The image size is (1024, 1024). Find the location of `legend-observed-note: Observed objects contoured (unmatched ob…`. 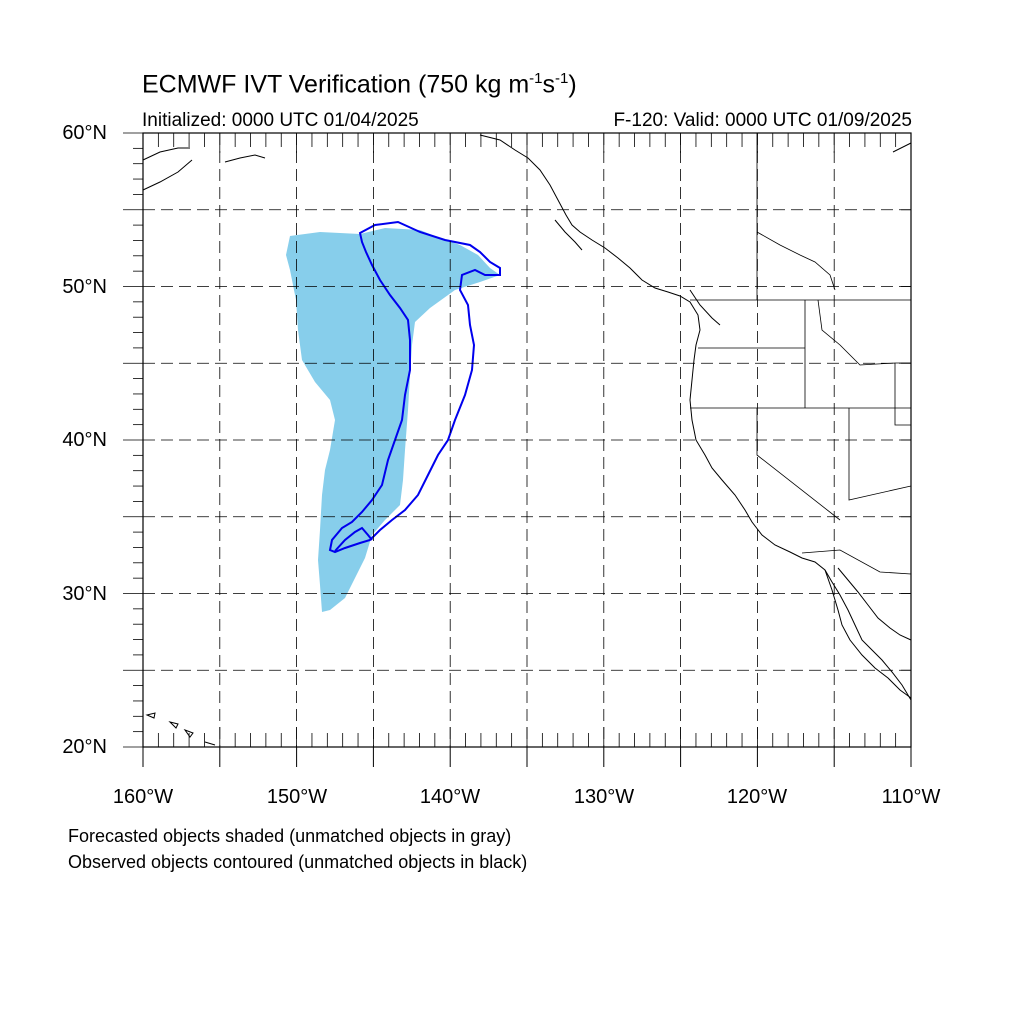

legend-observed-note: Observed objects contoured (unmatched ob… is located at coordinates (298, 862).